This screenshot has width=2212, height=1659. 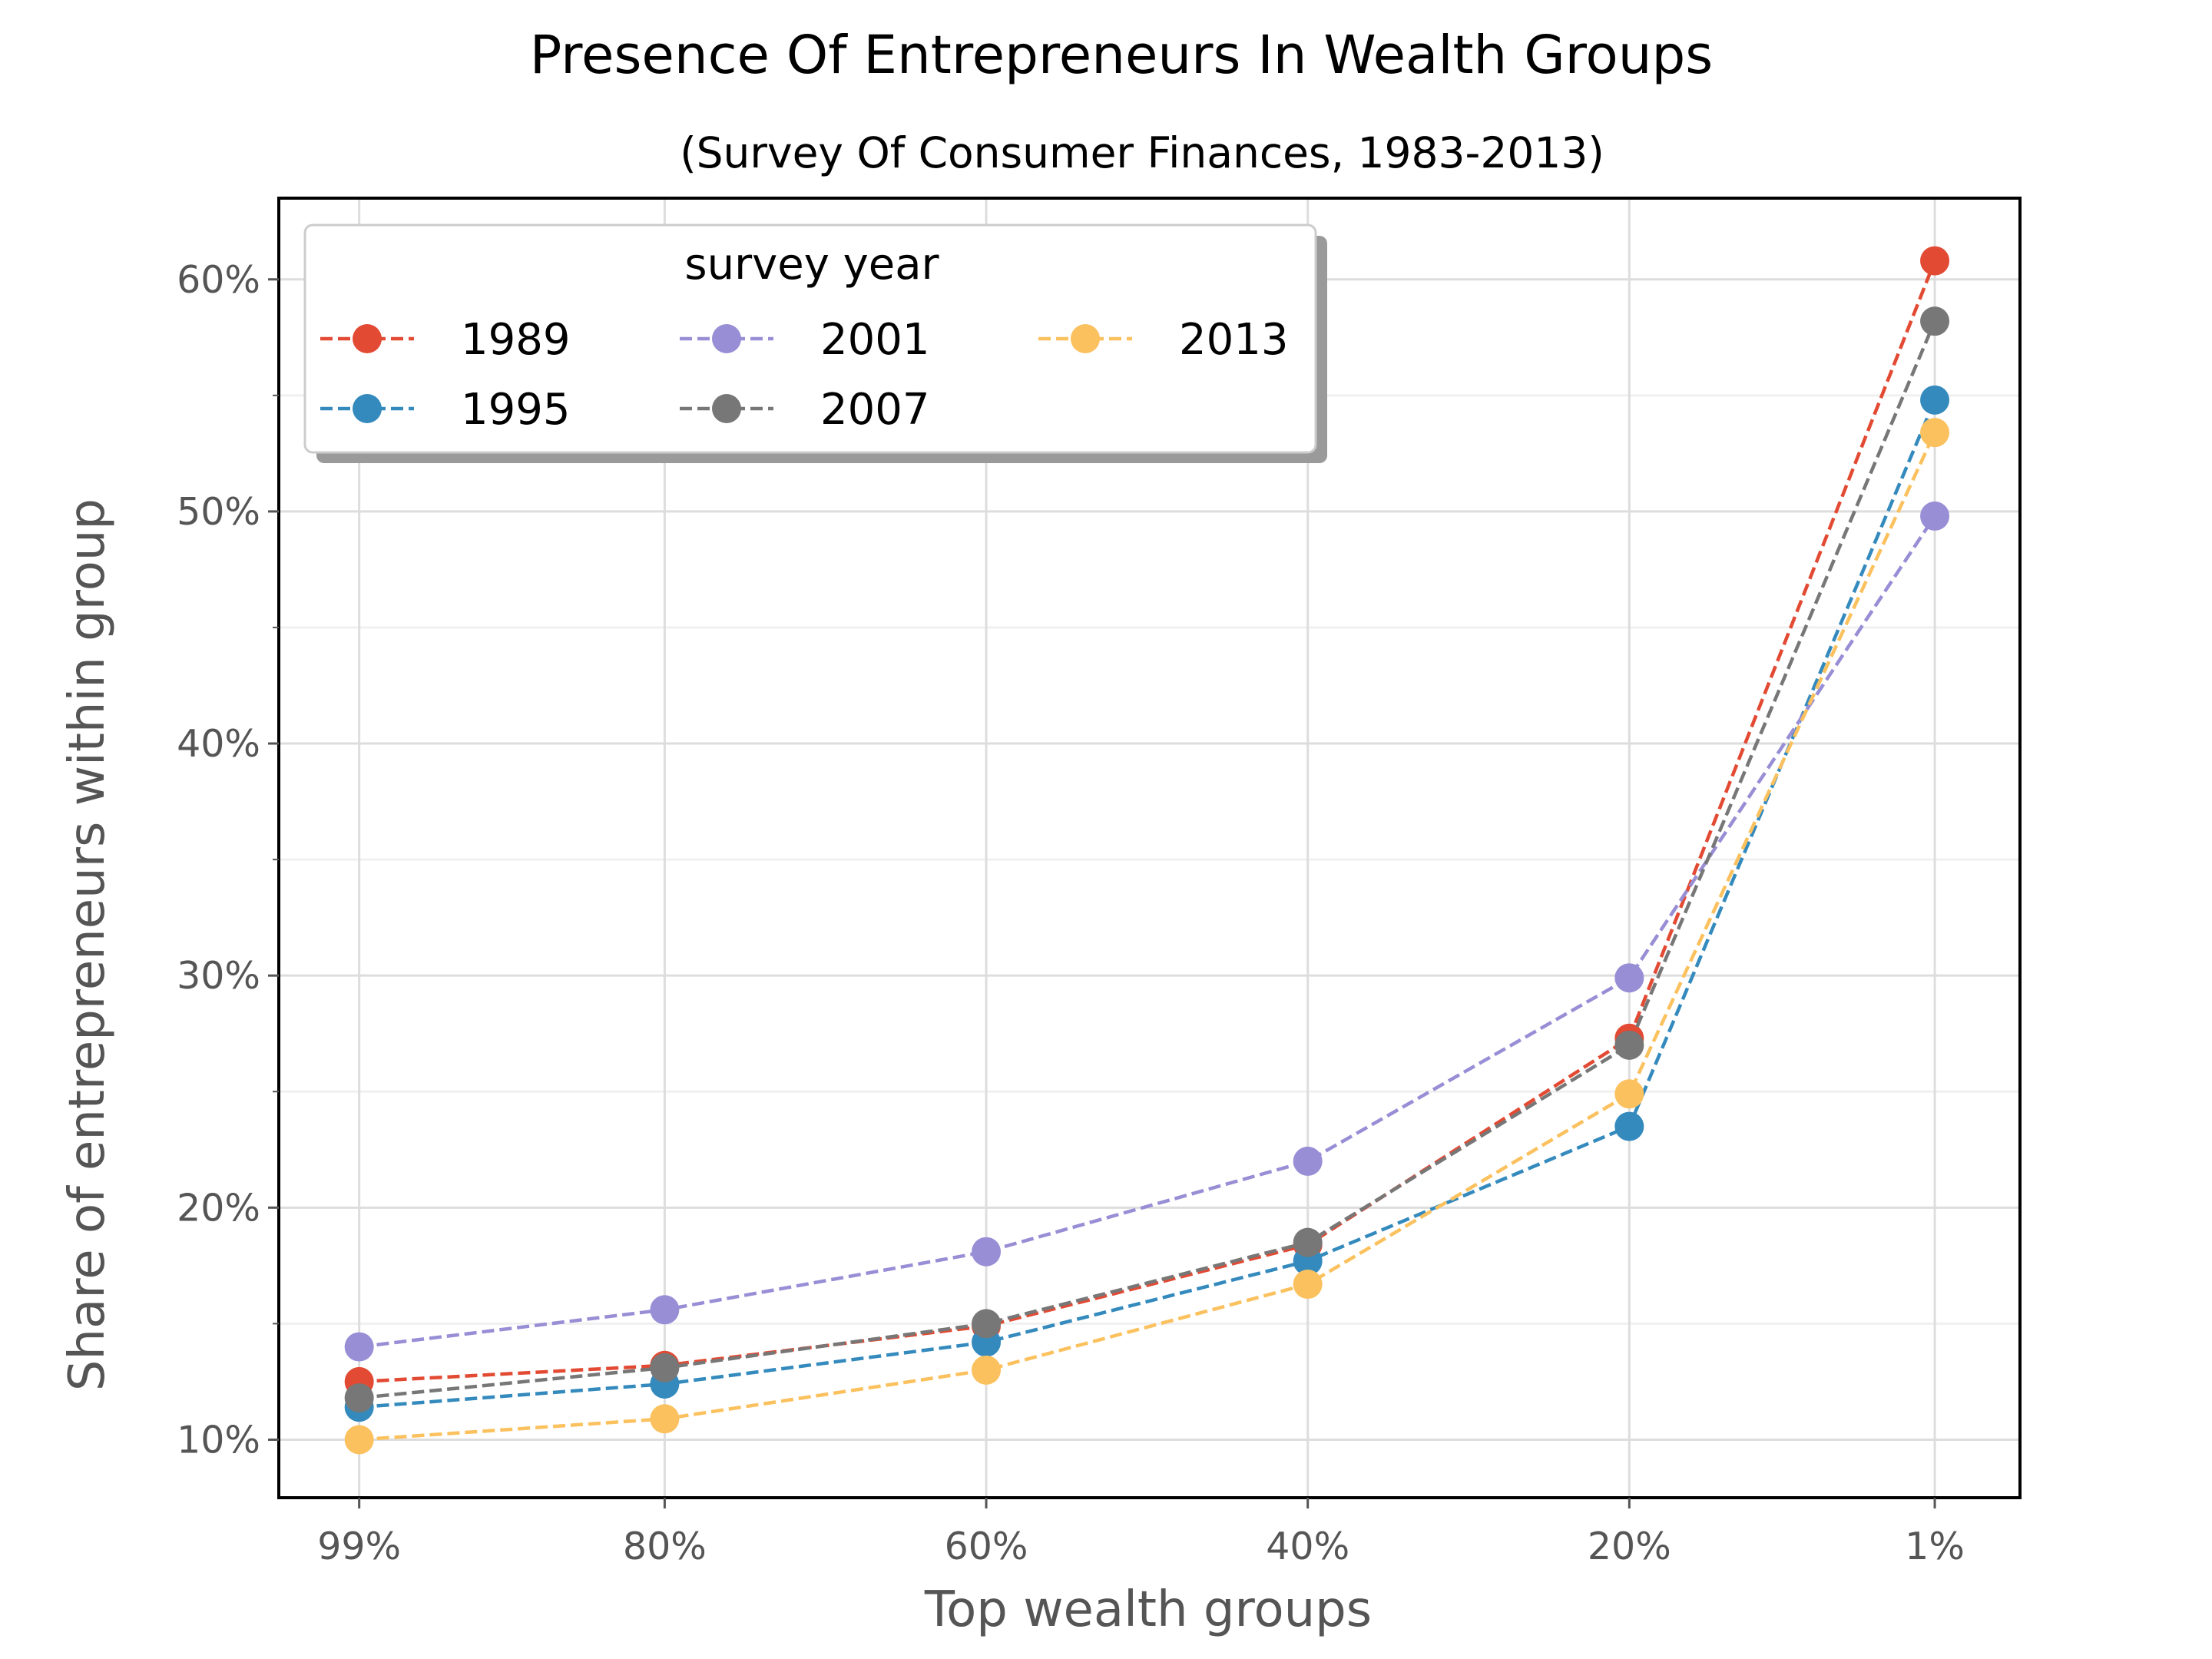 What do you see at coordinates (986, 1546) in the screenshot?
I see `x-tick-label: 60%` at bounding box center [986, 1546].